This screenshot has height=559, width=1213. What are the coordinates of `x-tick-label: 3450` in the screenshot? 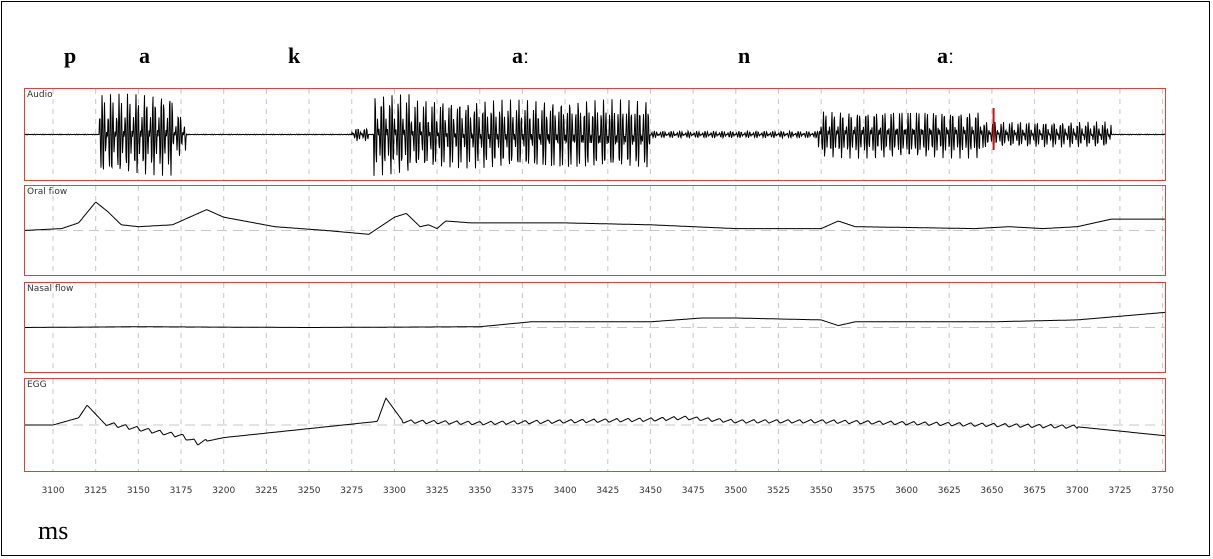 It's located at (650, 491).